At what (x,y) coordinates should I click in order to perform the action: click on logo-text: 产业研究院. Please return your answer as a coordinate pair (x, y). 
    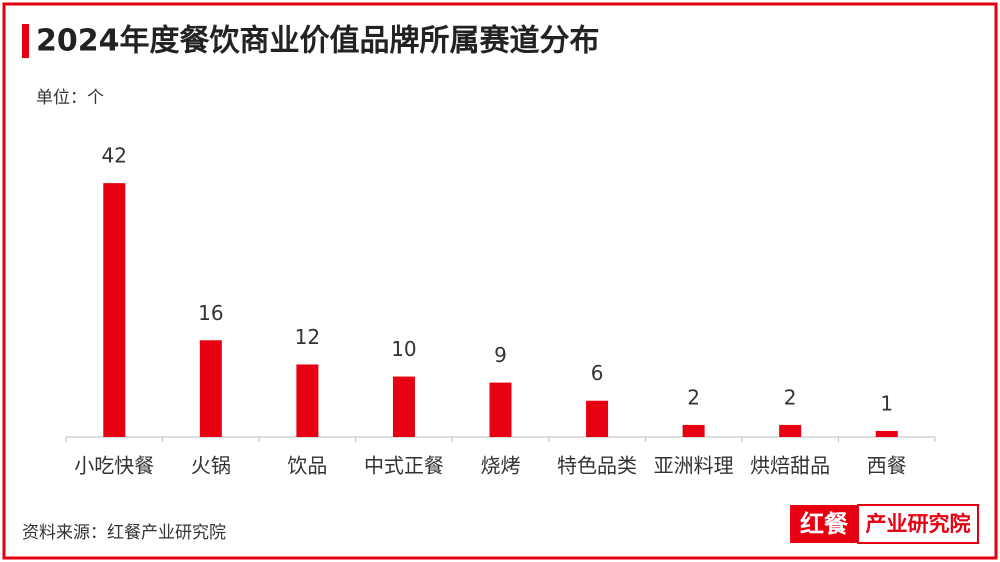
    Looking at the image, I should click on (918, 524).